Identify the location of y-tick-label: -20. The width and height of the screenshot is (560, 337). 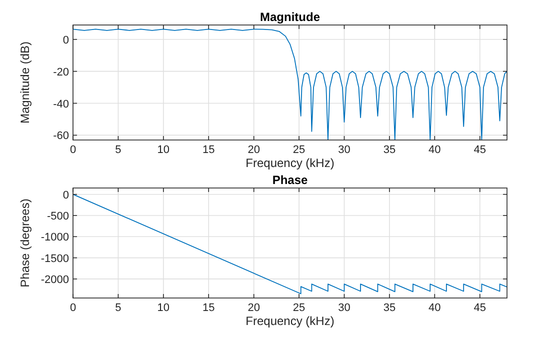
(61, 72).